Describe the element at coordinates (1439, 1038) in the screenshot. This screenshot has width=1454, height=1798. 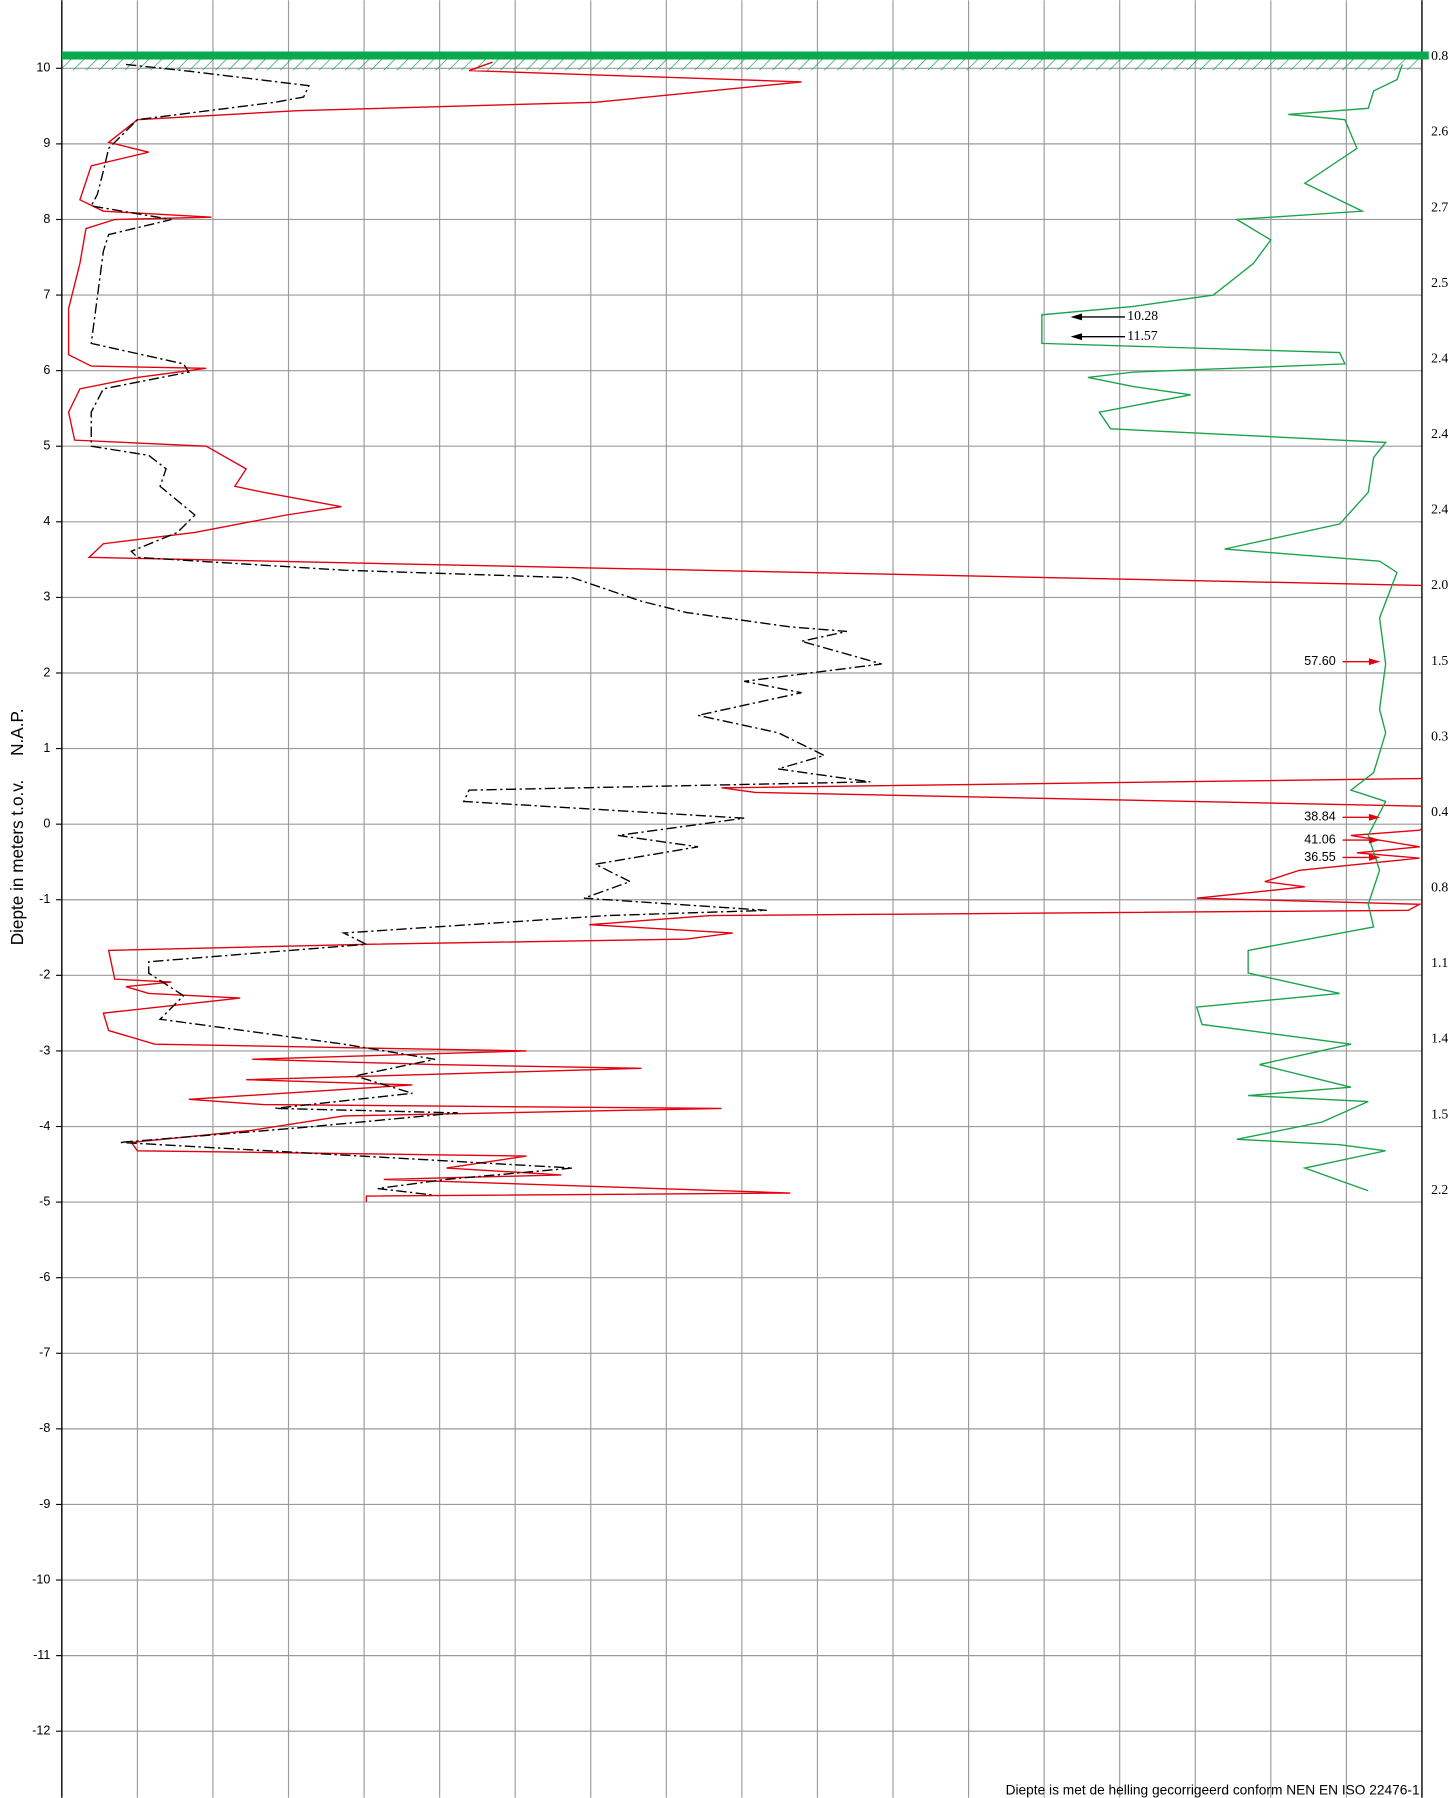
I see `right-label: 1.4` at that location.